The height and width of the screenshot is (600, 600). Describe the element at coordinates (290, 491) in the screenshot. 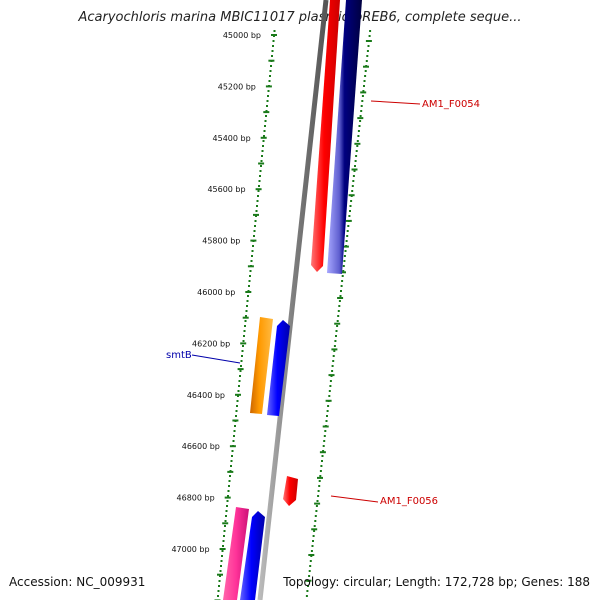

I see `gene-red-small-AM1_F0056` at that location.